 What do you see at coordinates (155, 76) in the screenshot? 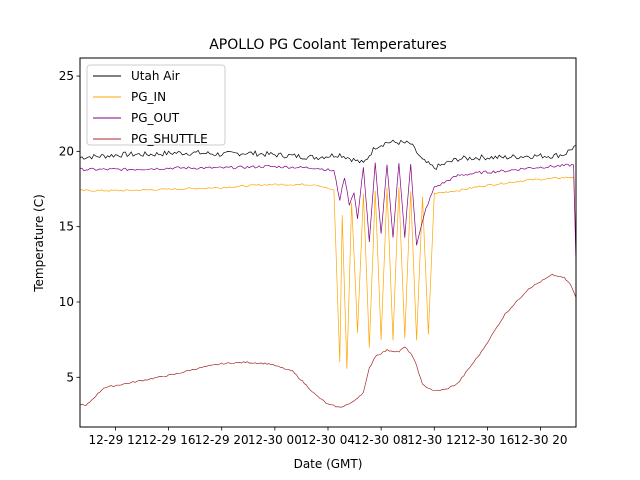
I see `legend-label: Utah Air` at bounding box center [155, 76].